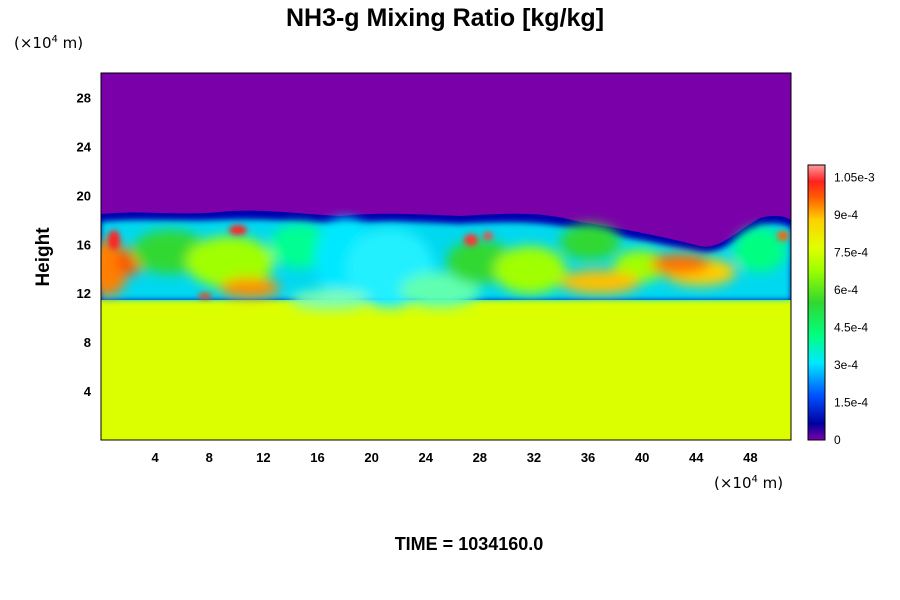  Describe the element at coordinates (425, 457) in the screenshot. I see `x-tick-label: 24` at that location.